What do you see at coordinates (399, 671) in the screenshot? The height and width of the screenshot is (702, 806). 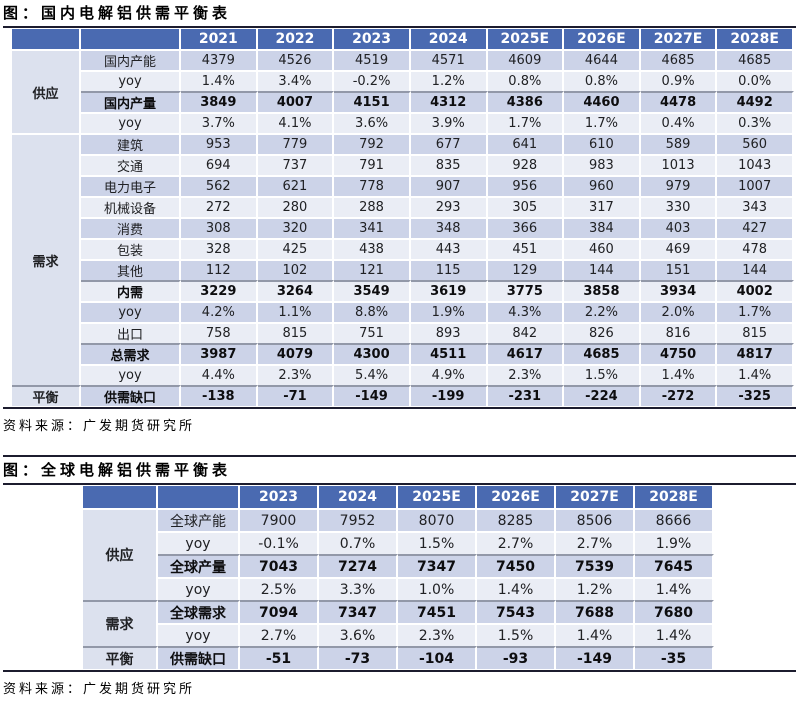 I see `table-bottom-rule` at bounding box center [399, 671].